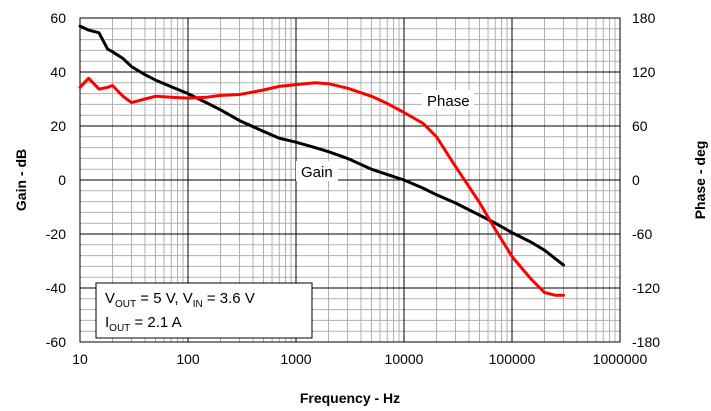  I want to click on y-tick-label: 40, so click(58, 72).